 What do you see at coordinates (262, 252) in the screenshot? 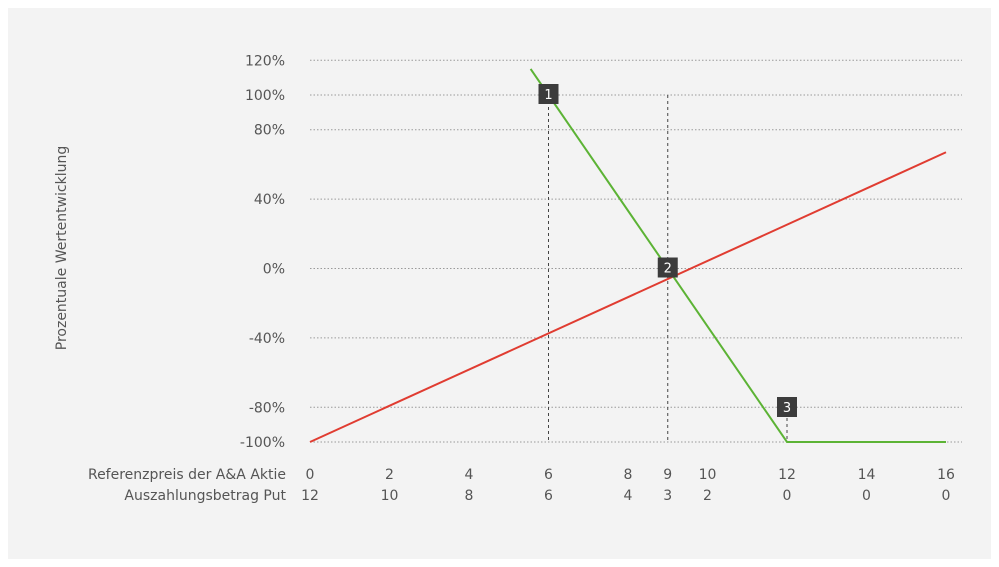
I see `y-tick-labels: 120% 100% 80% 40% 0% -40% -80% -100%` at bounding box center [262, 252].